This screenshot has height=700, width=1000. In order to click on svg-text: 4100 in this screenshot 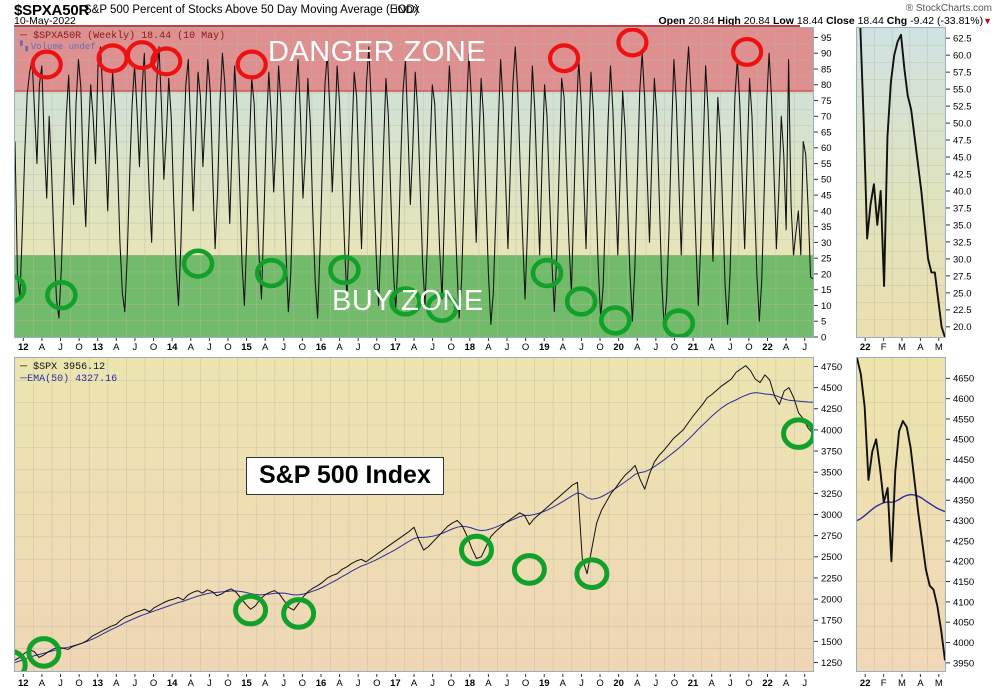, I will do `click(963, 602)`.